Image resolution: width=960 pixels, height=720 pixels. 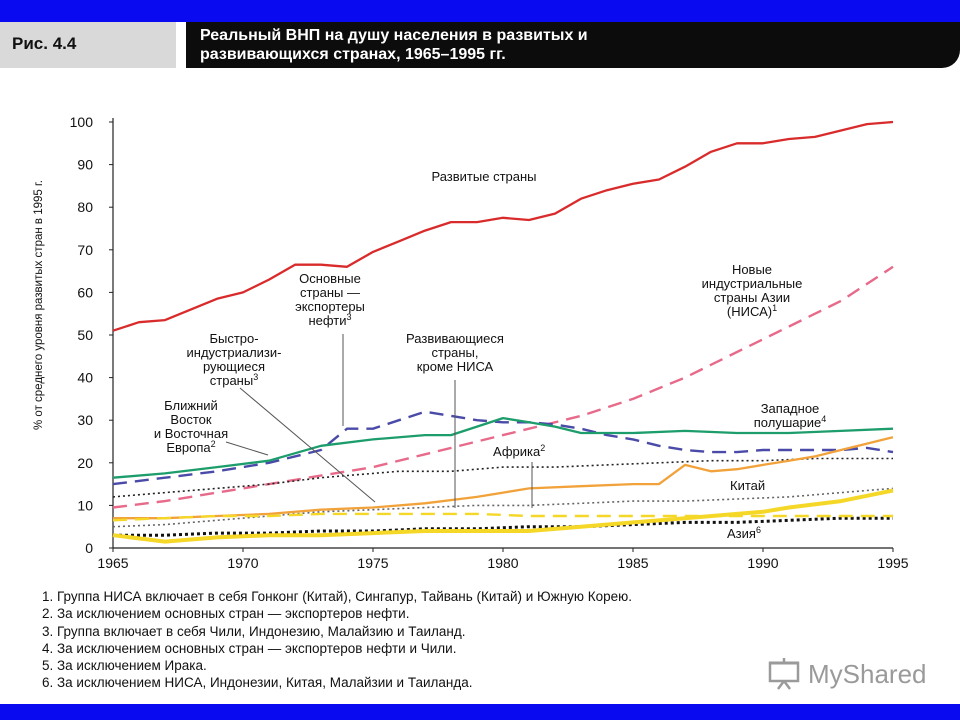 I want to click on footnote-5: 5. За исключением Ирака., so click(x=124, y=666).